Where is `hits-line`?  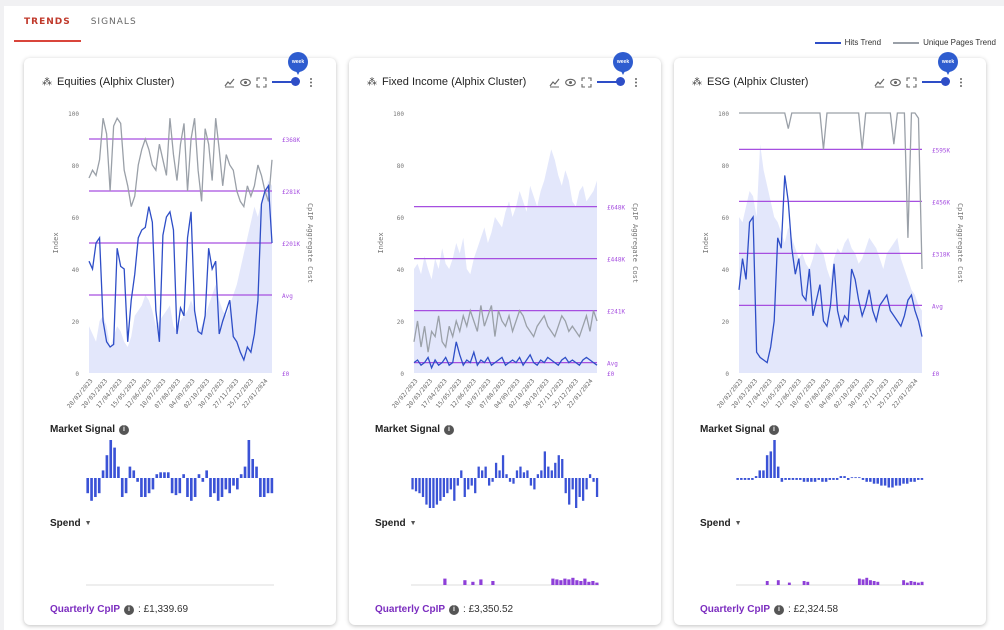 hits-line is located at coordinates (505, 355).